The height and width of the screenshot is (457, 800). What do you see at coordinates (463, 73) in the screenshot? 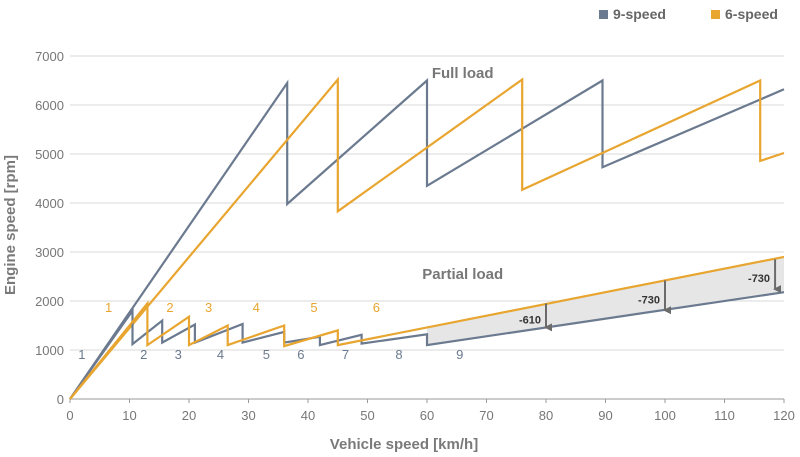
I see `annotation-full-load: Full load` at bounding box center [463, 73].